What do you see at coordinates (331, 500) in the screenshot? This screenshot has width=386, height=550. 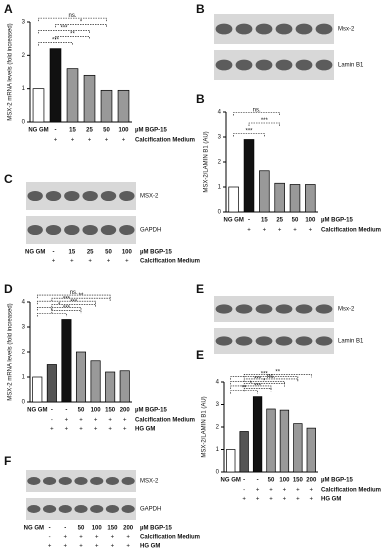 I see `row-label: HG GM` at bounding box center [331, 500].